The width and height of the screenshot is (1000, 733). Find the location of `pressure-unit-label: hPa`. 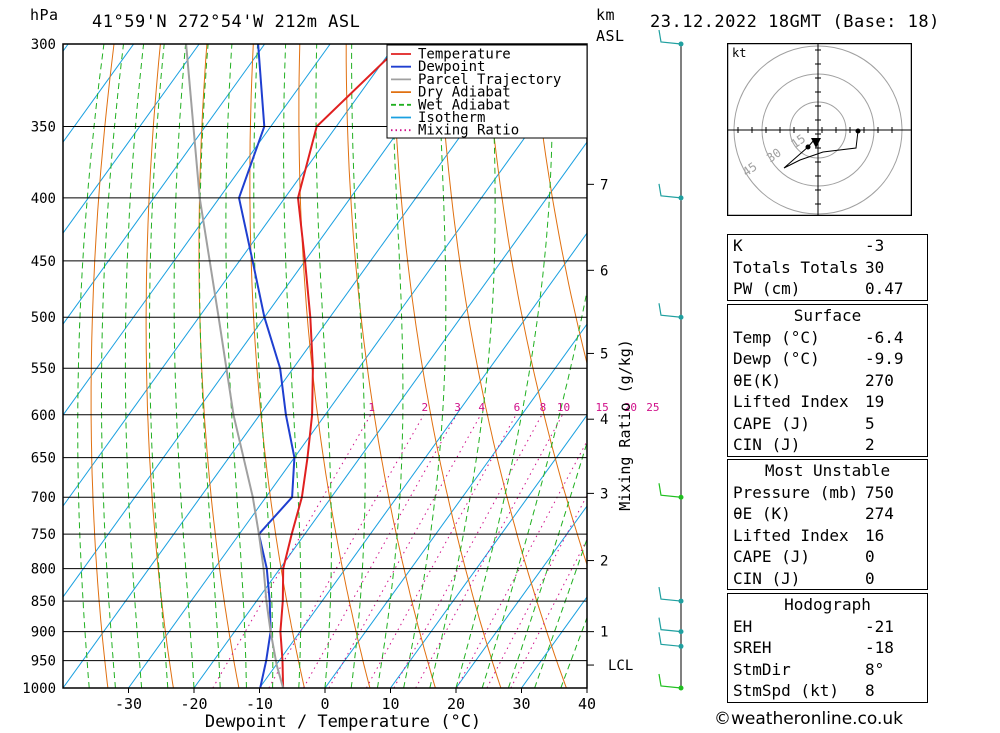

pressure-unit-label: hPa is located at coordinates (44, 15).